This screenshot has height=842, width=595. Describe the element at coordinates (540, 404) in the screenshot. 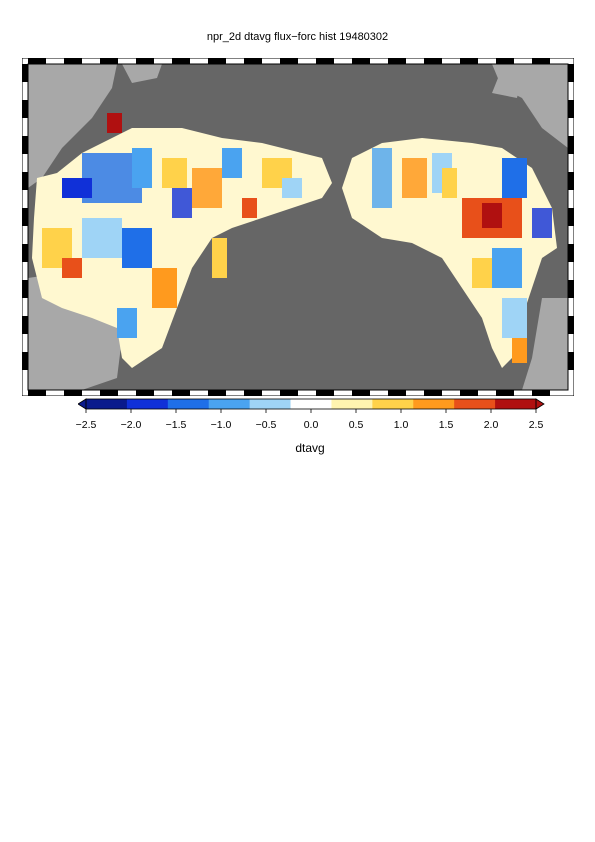

I see `colorbar-extend-high` at that location.